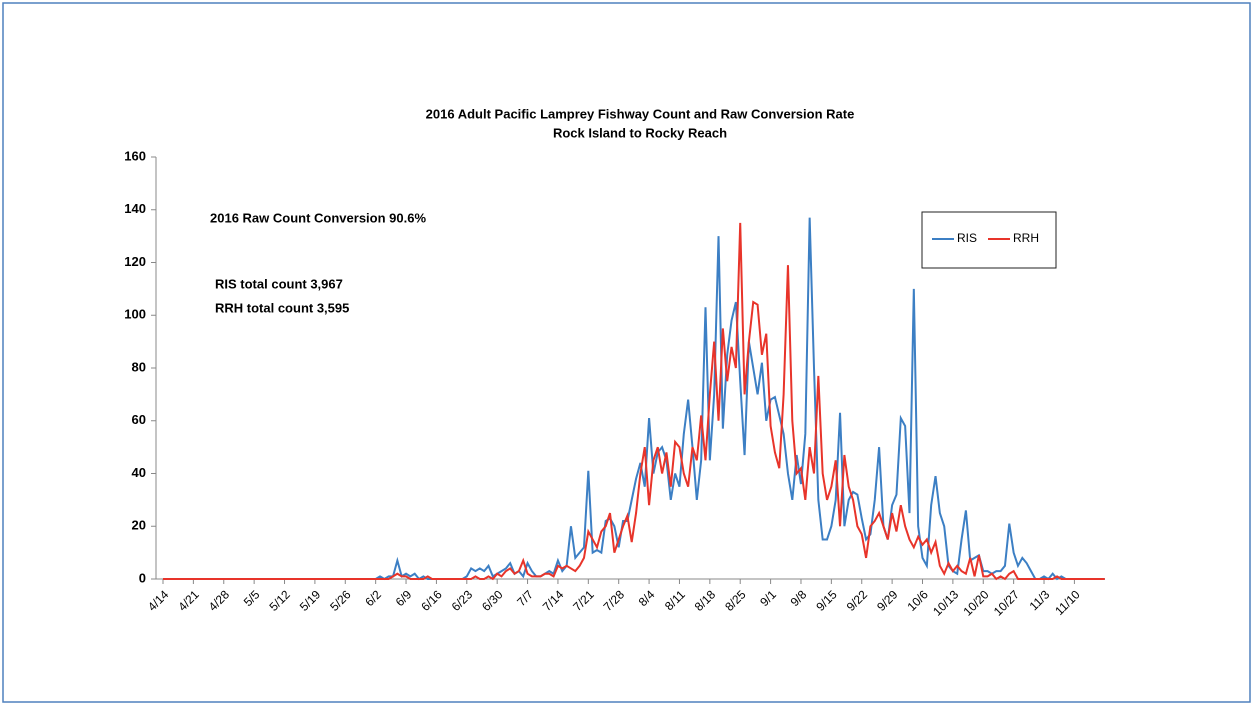 This screenshot has height=711, width=1254. Describe the element at coordinates (139, 472) in the screenshot. I see `y-tick-label: 40` at that location.